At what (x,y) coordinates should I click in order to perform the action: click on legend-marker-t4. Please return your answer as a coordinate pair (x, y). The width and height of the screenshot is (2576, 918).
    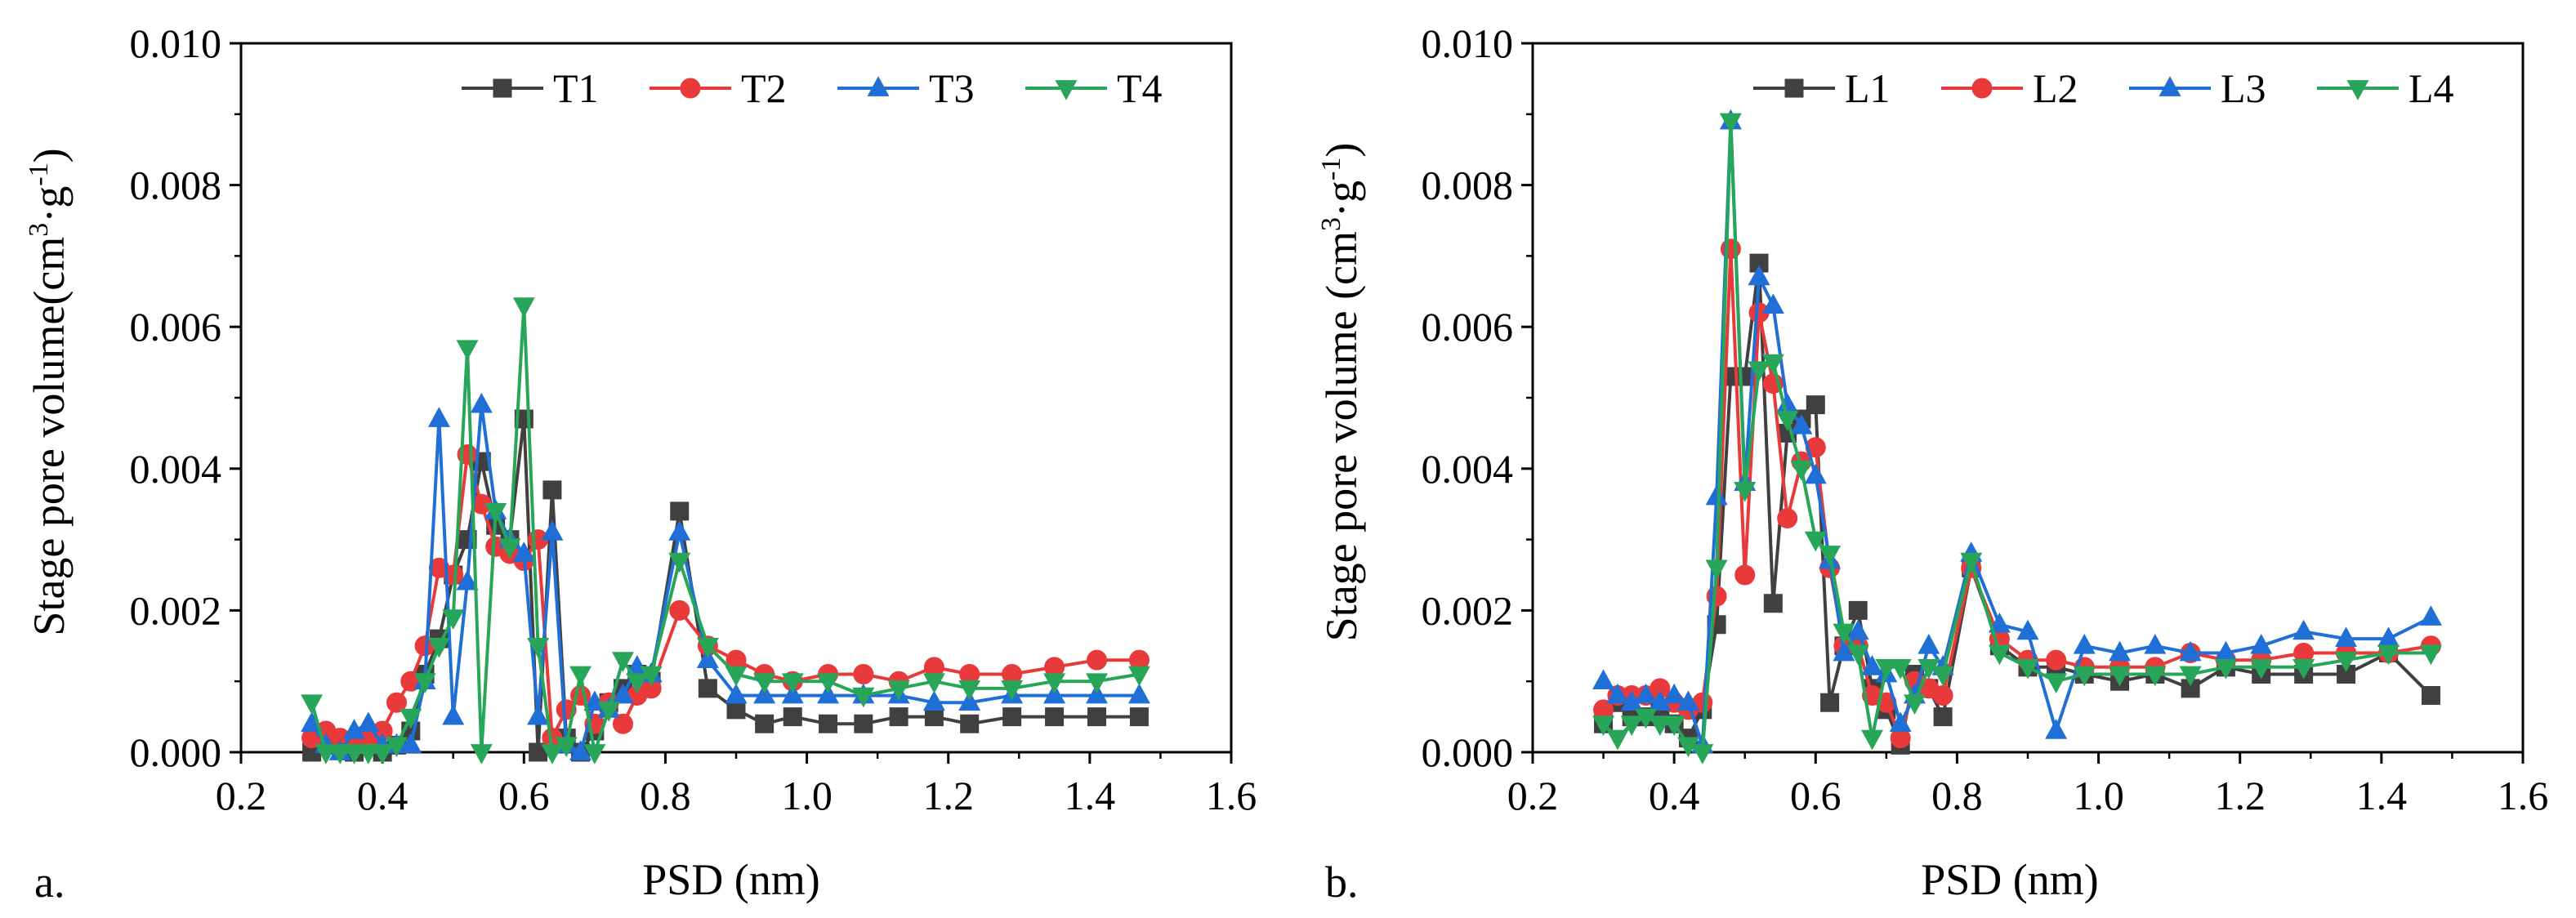
    Looking at the image, I should click on (1067, 90).